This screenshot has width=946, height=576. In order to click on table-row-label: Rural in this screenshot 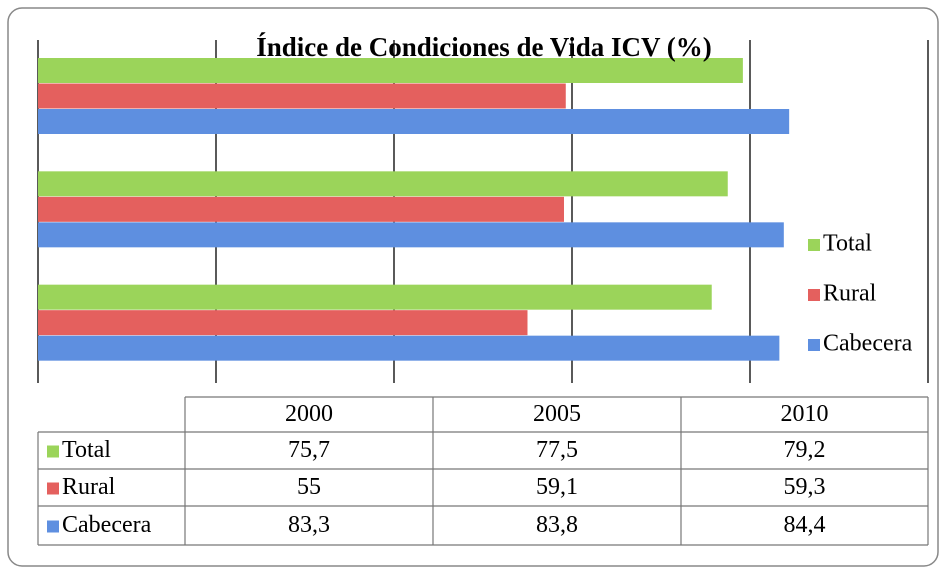, I will do `click(89, 487)`.